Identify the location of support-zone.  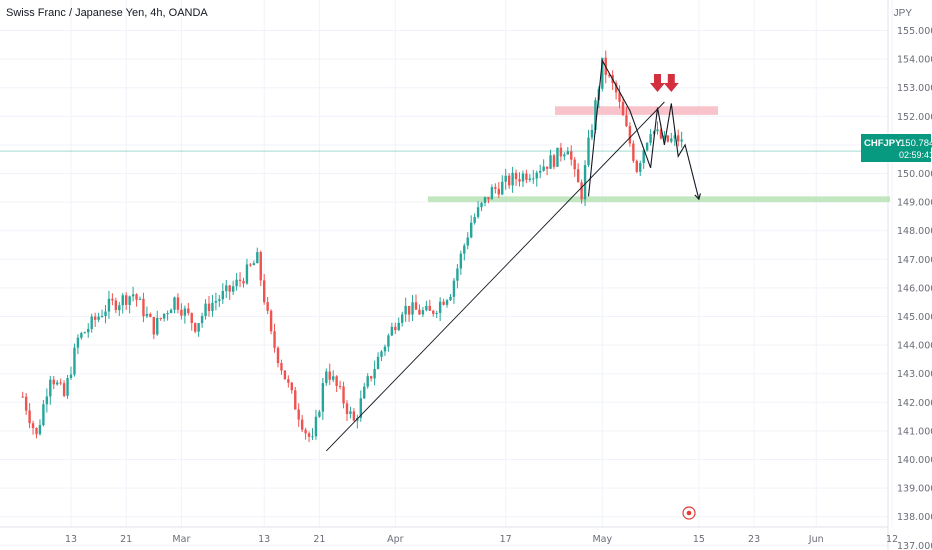
(659, 199).